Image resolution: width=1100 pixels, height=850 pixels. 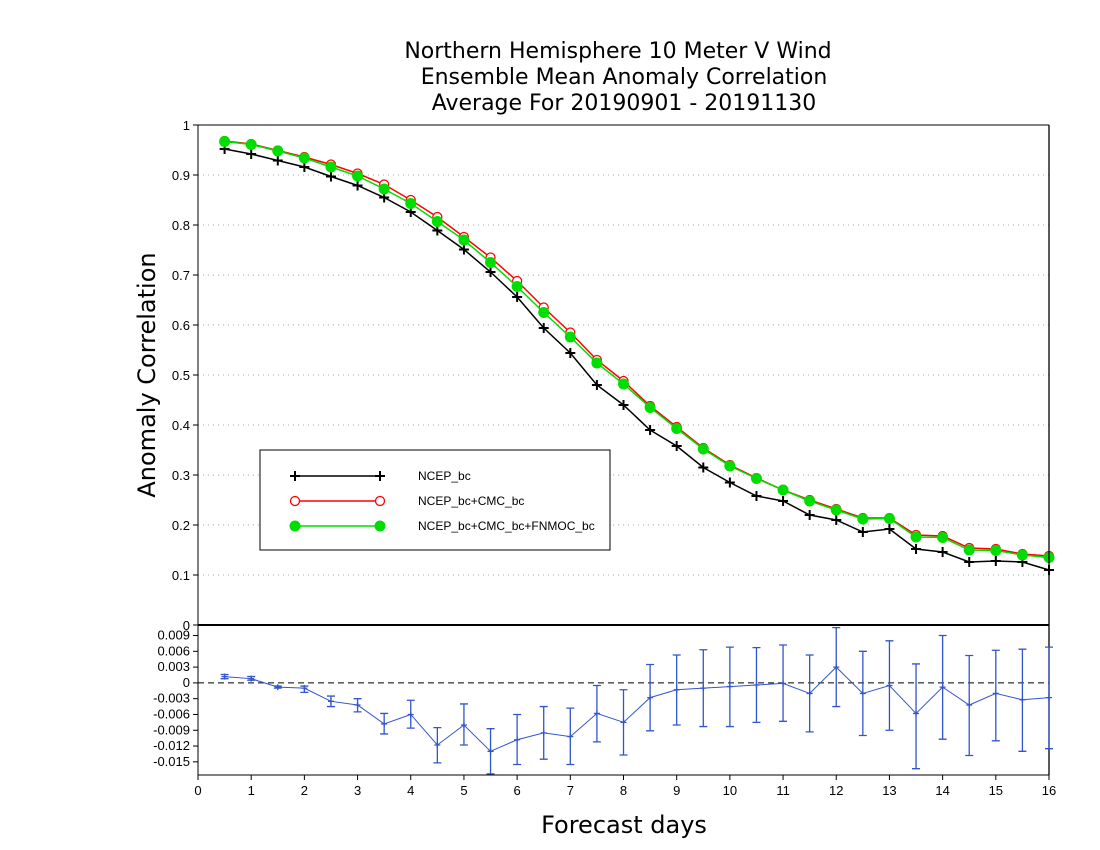 What do you see at coordinates (181, 325) in the screenshot?
I see `y-tick-label: 0.6` at bounding box center [181, 325].